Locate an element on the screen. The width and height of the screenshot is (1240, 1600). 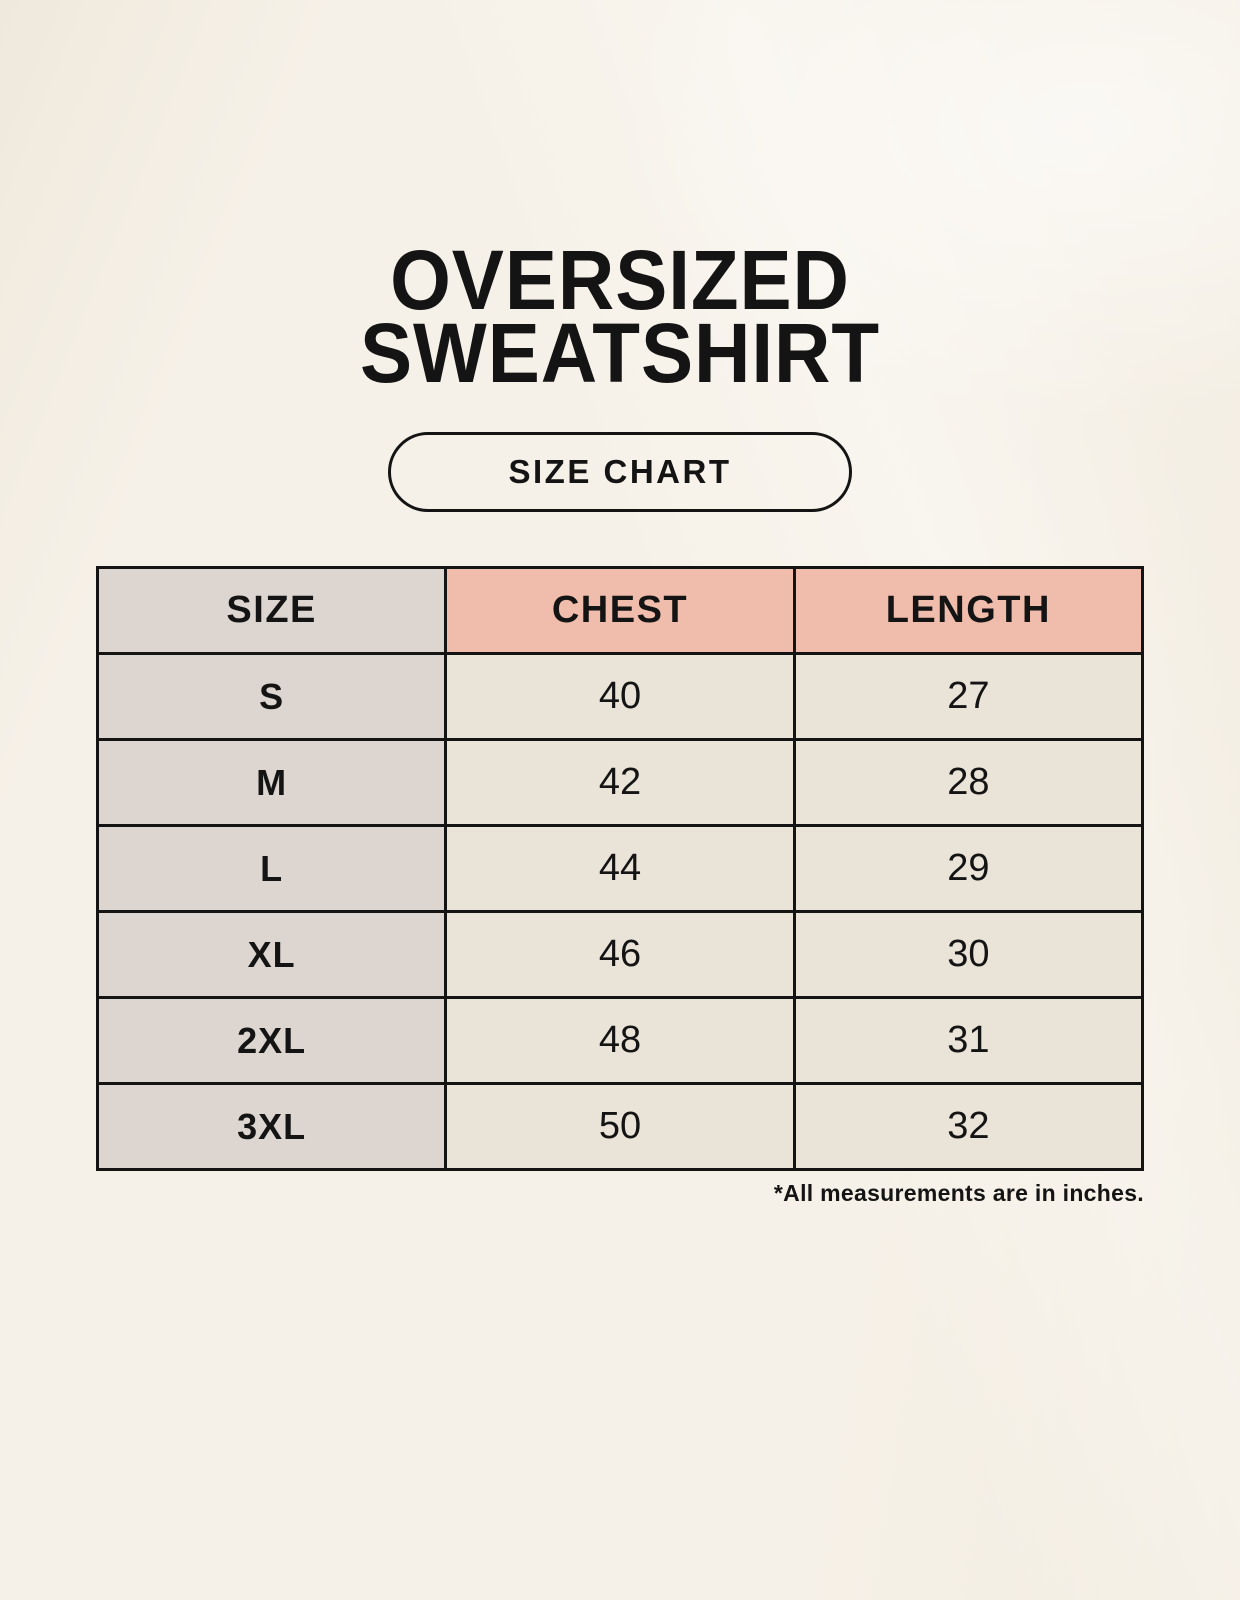
table-row: L 44 29 is located at coordinates (620, 868).